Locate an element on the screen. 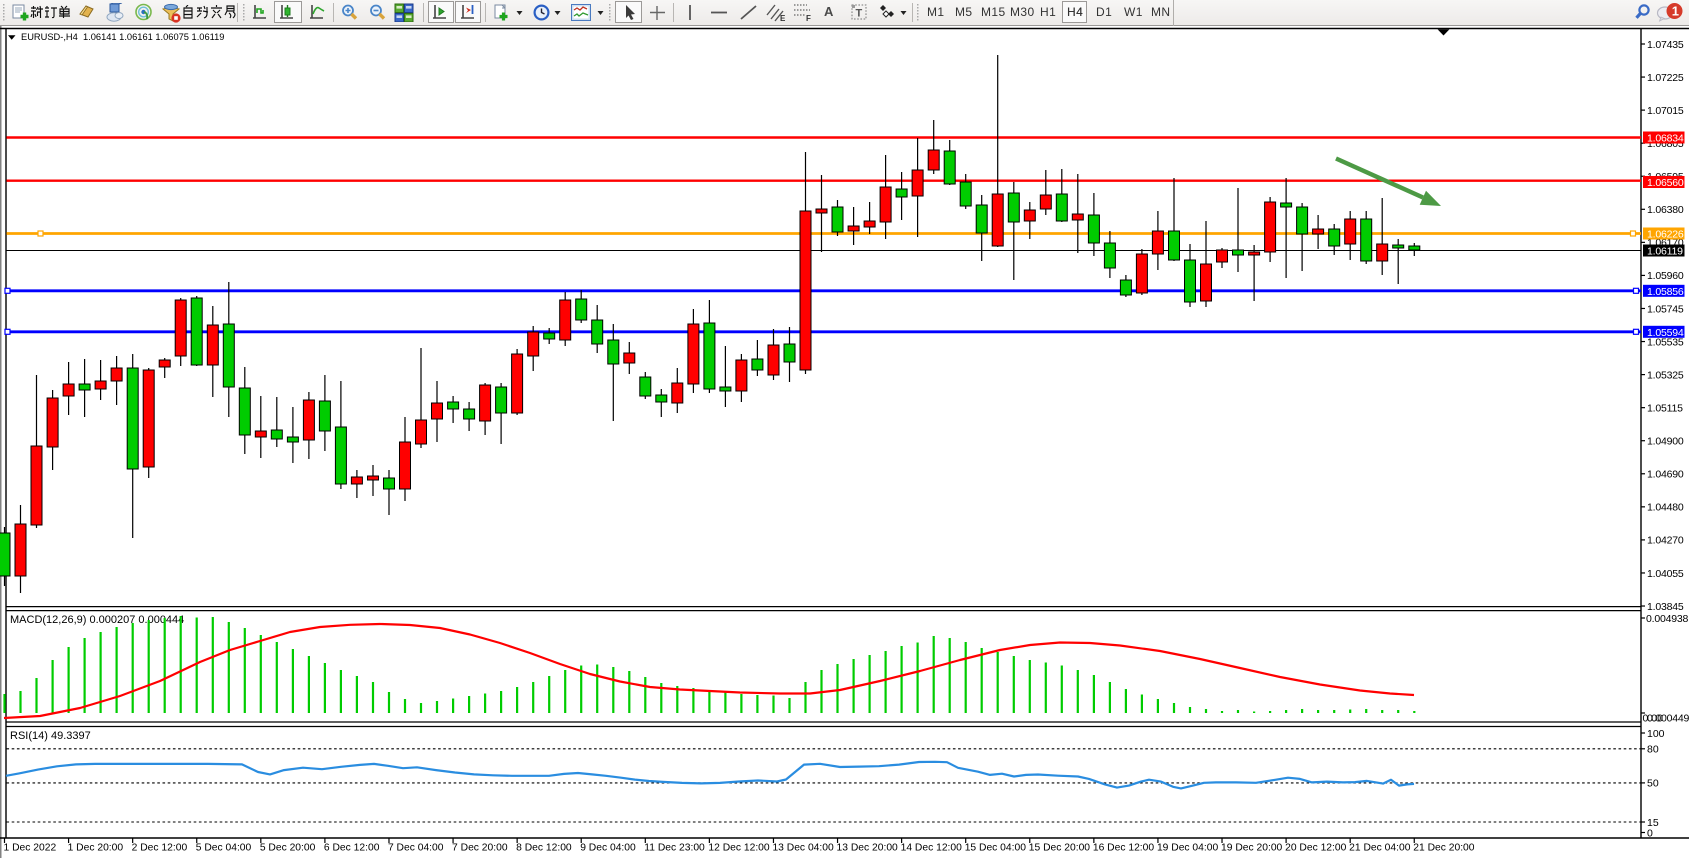 This screenshot has height=858, width=1689. svg-text: 15 Dec 04:00 is located at coordinates (996, 848).